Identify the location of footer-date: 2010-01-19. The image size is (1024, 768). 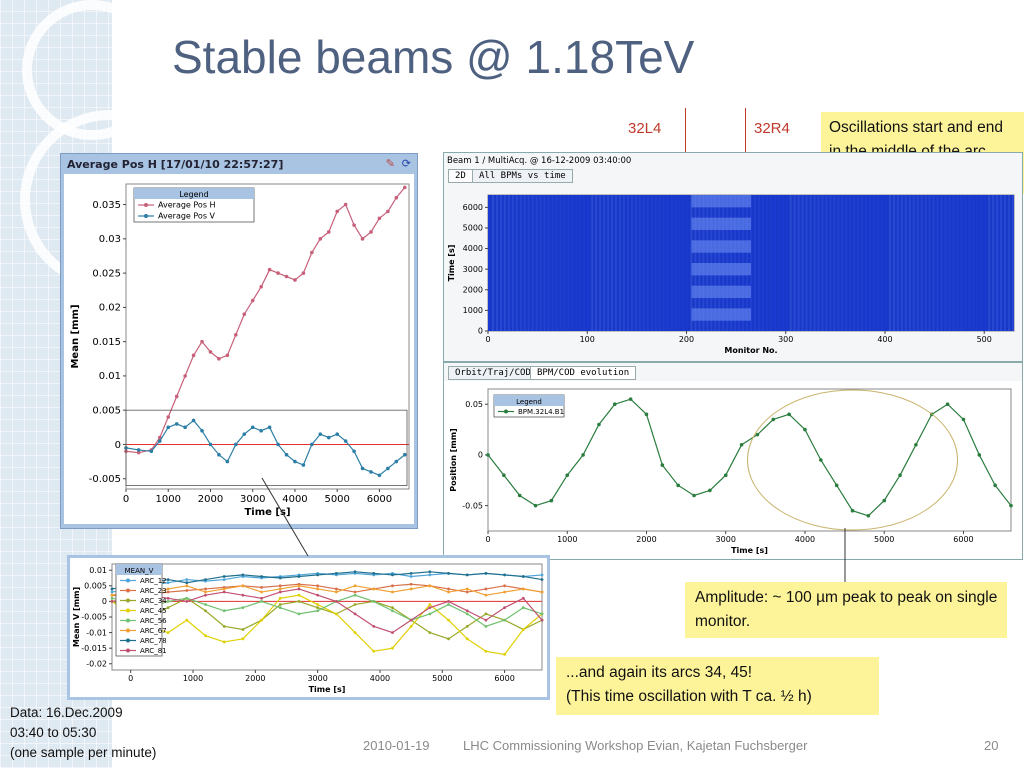
(396, 745).